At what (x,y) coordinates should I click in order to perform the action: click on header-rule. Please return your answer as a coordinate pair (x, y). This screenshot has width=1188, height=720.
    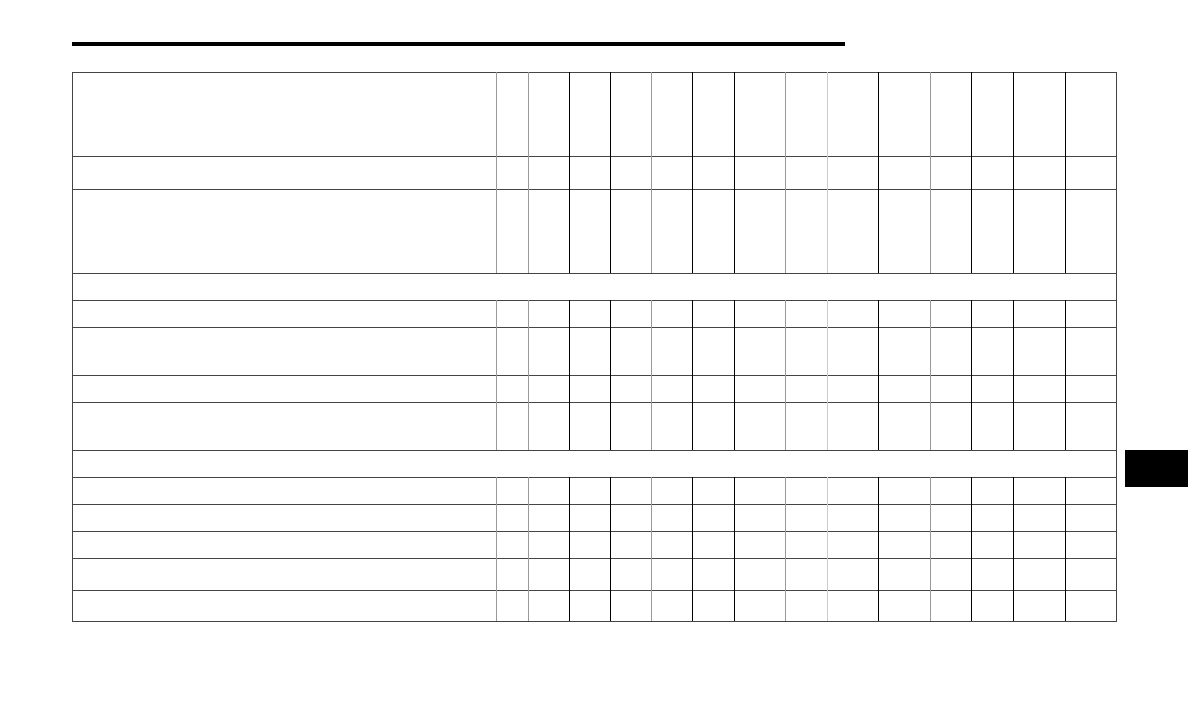
    Looking at the image, I should click on (458, 44).